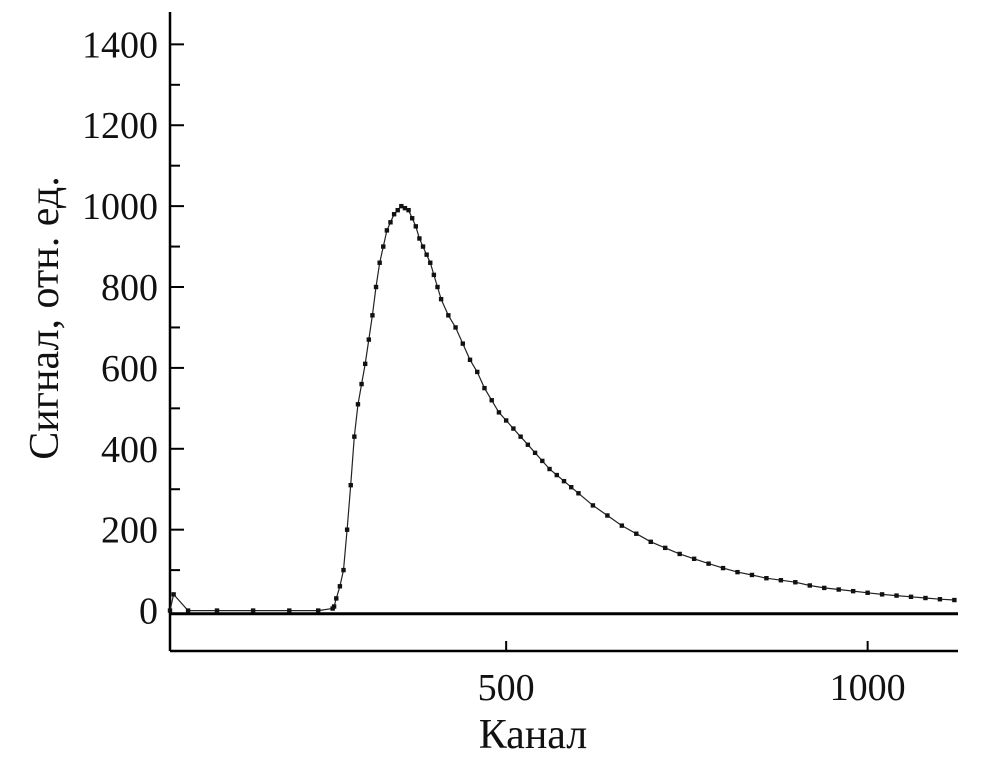 This screenshot has width=996, height=775. What do you see at coordinates (129, 531) in the screenshot?
I see `y-tick-label: 200` at bounding box center [129, 531].